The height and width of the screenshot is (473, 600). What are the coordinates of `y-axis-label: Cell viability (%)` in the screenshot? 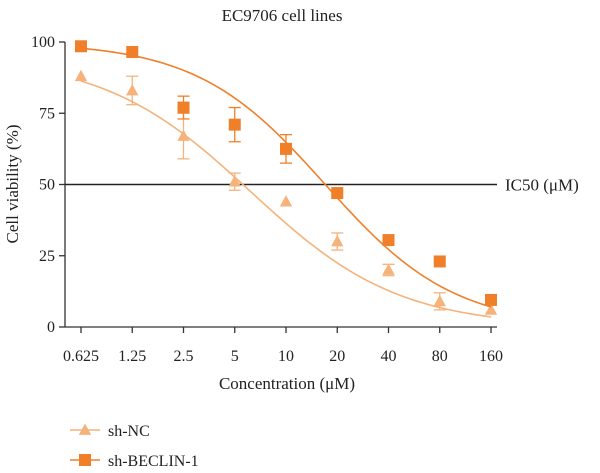 It's located at (12, 184).